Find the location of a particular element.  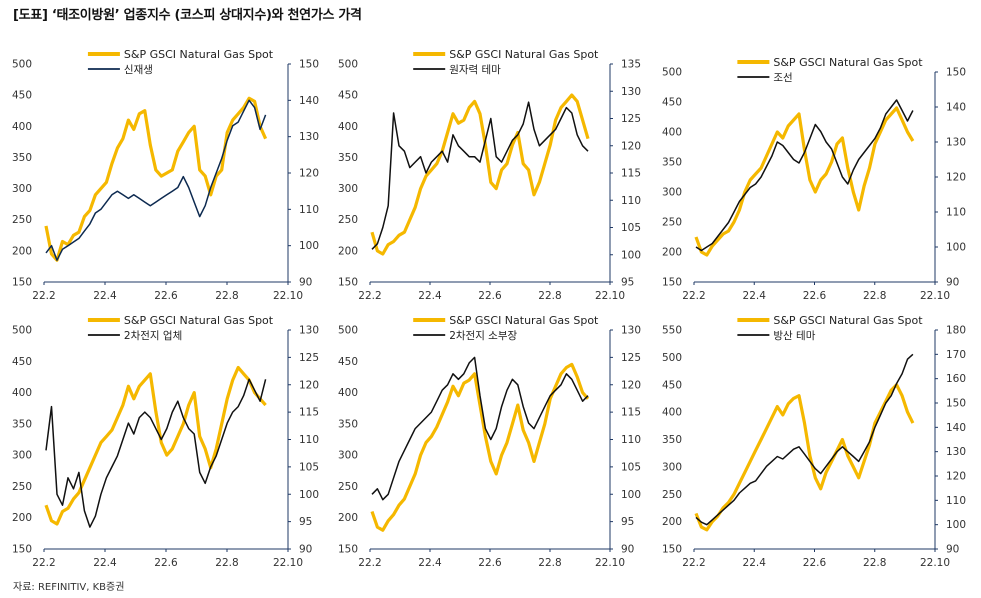

right-tick-label: 180 is located at coordinates (956, 331).